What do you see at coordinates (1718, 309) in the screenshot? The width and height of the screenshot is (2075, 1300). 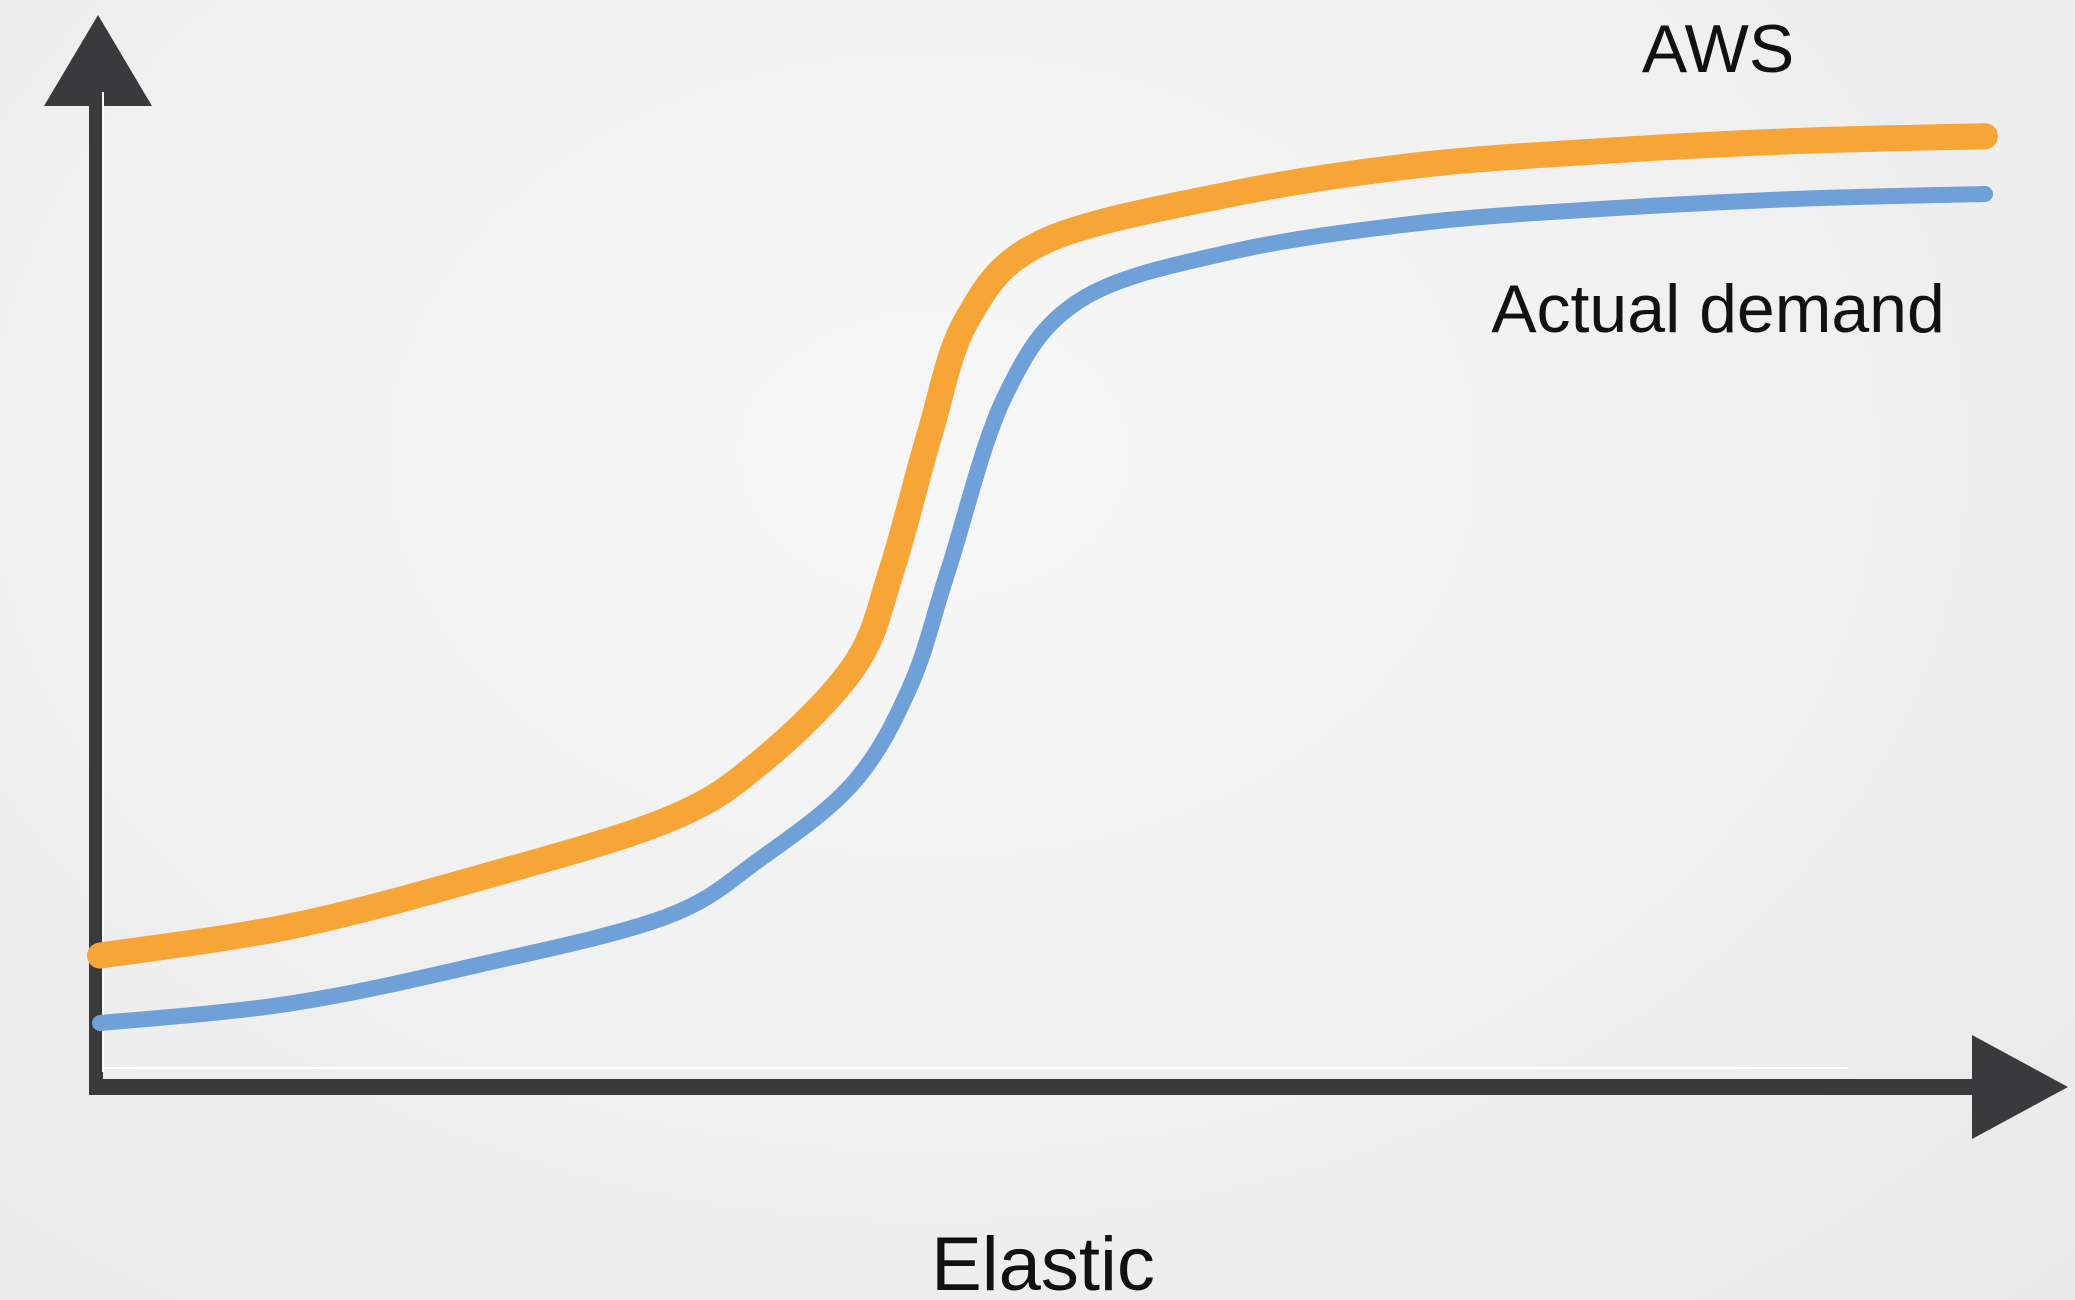 I see `series-label-actual-demand: Actual demand` at bounding box center [1718, 309].